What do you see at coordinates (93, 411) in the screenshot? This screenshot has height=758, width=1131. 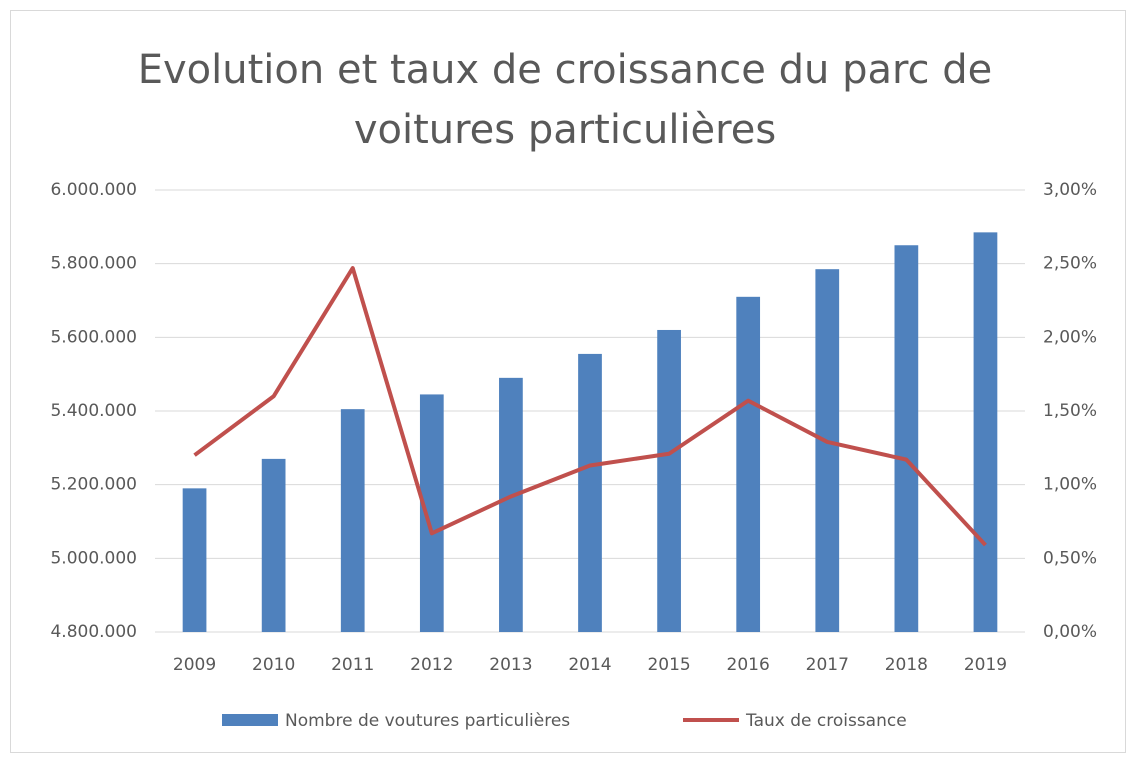 I see `y-tick-label: 5.400.000` at bounding box center [93, 411].